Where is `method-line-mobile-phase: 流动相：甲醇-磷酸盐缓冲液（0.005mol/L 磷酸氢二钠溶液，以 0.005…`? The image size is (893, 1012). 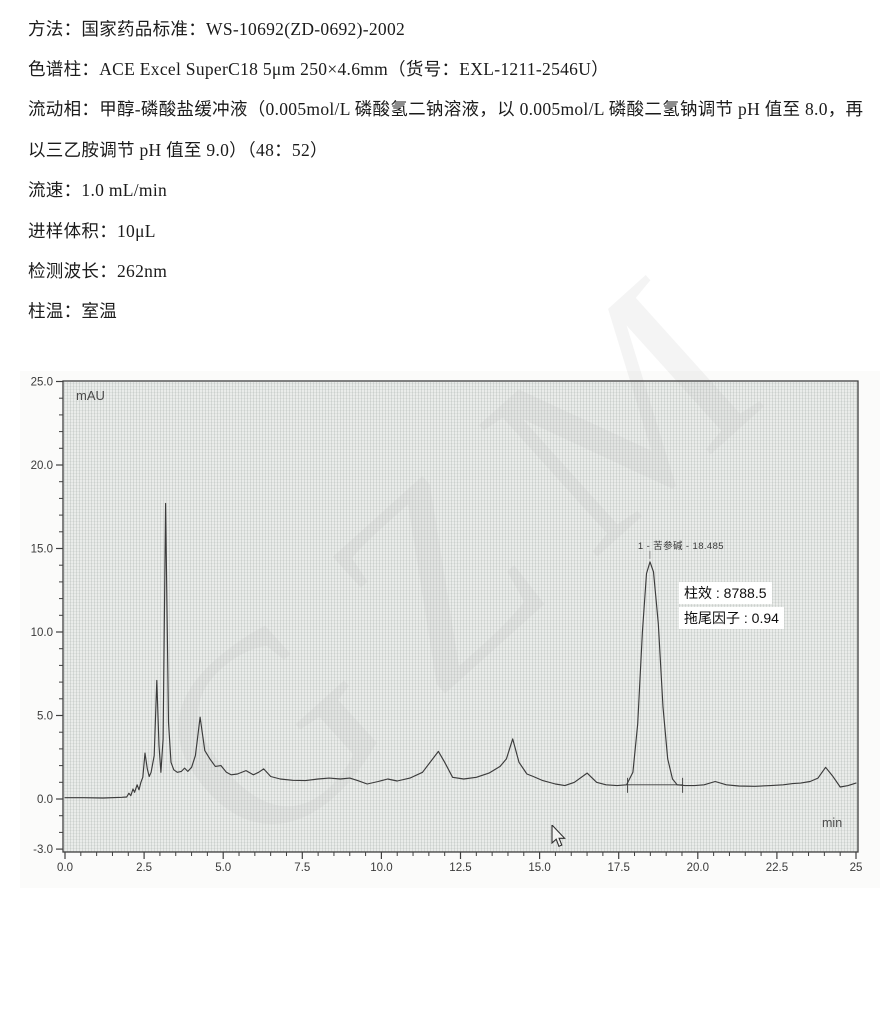
method-line-mobile-phase: 流动相：甲醇-磷酸盐缓冲液（0.005mol/L 磷酸氢二钠溶液，以 0.005… is located at coordinates (446, 109).